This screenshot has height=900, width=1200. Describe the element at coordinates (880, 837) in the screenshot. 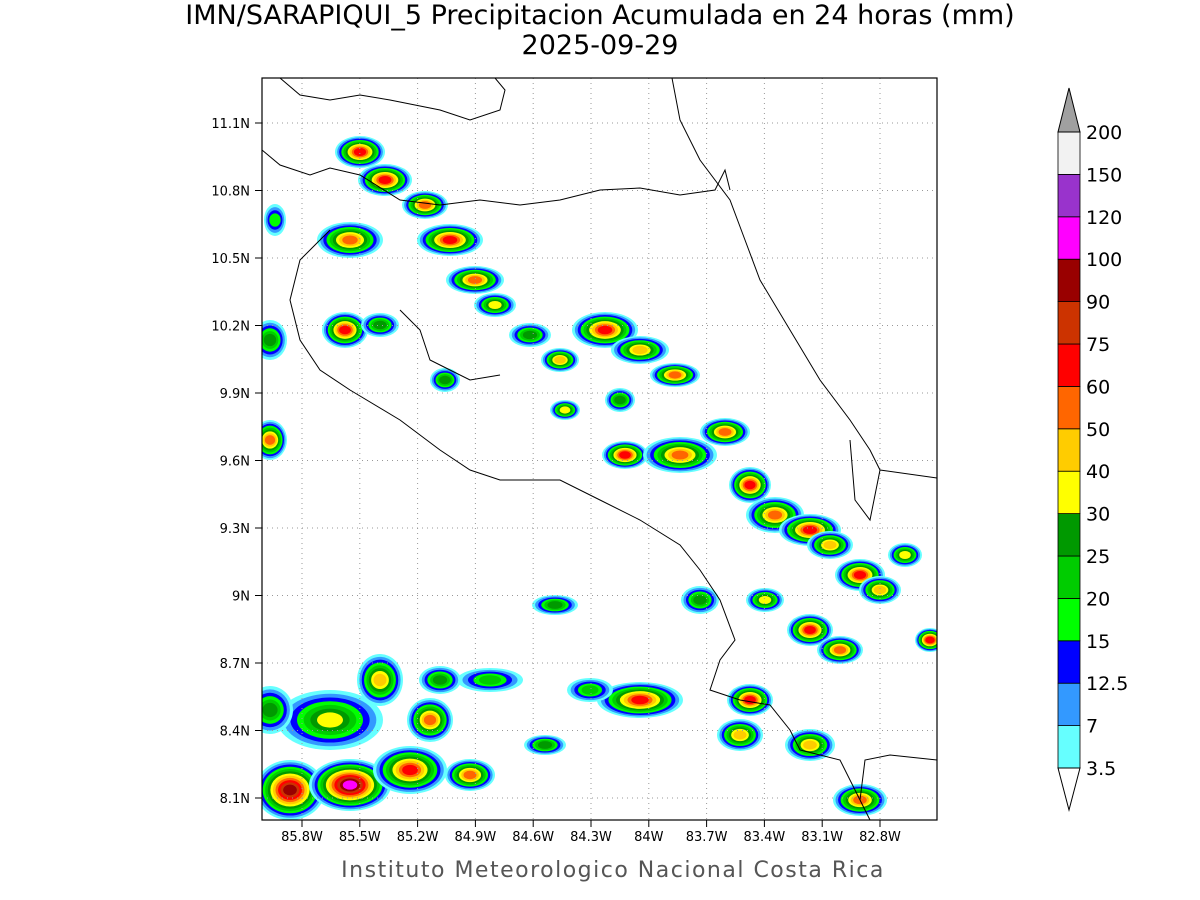

I see `lon-label: 82.8W` at that location.